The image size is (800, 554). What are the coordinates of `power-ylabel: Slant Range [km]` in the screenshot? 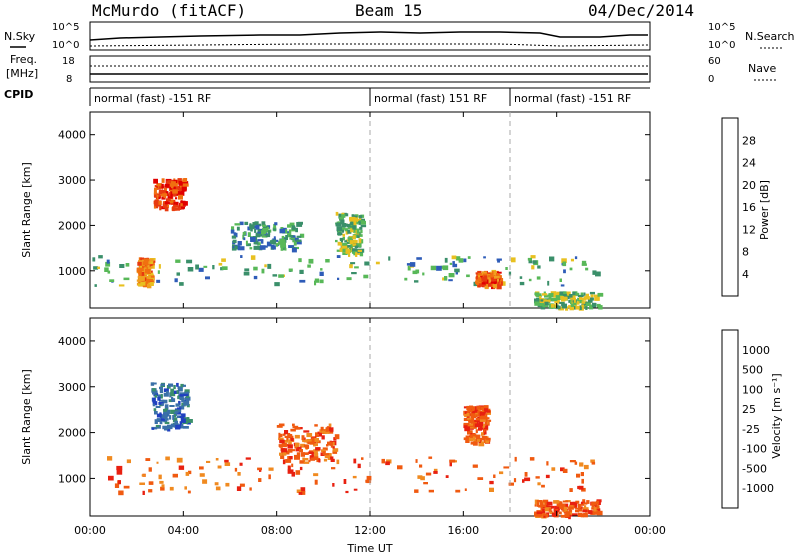 It's located at (26, 210).